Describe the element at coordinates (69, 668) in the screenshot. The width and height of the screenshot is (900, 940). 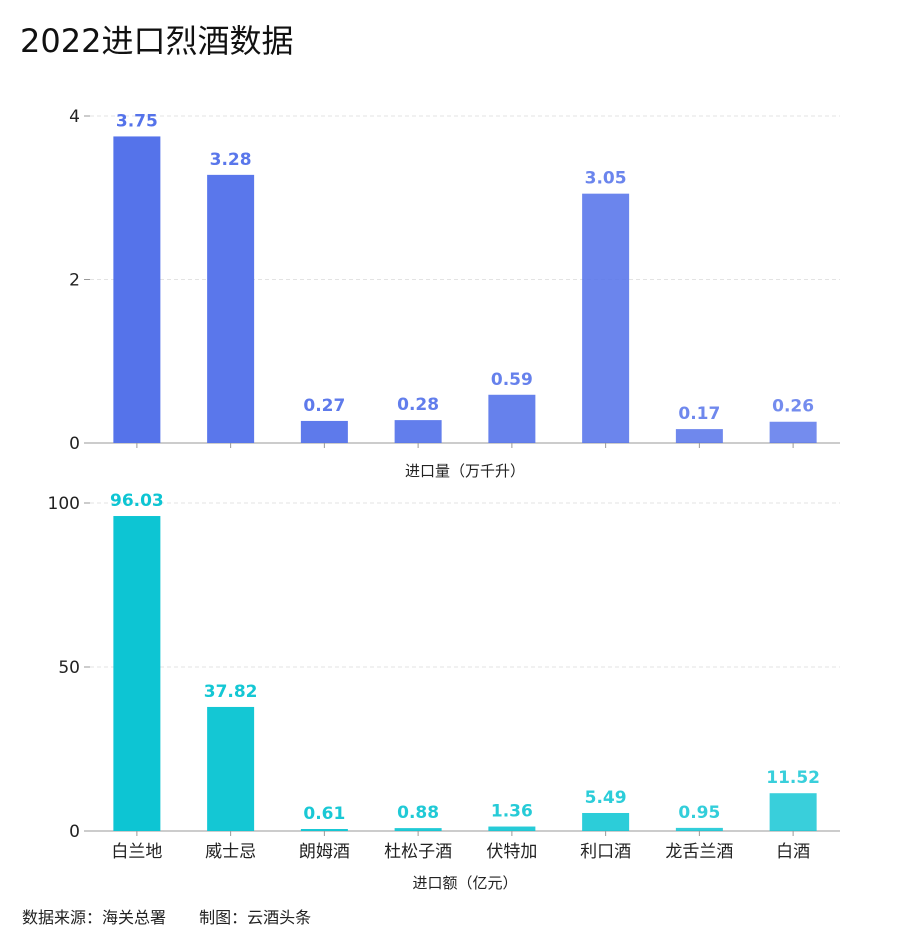
I see `value-ytick-label: 50` at that location.